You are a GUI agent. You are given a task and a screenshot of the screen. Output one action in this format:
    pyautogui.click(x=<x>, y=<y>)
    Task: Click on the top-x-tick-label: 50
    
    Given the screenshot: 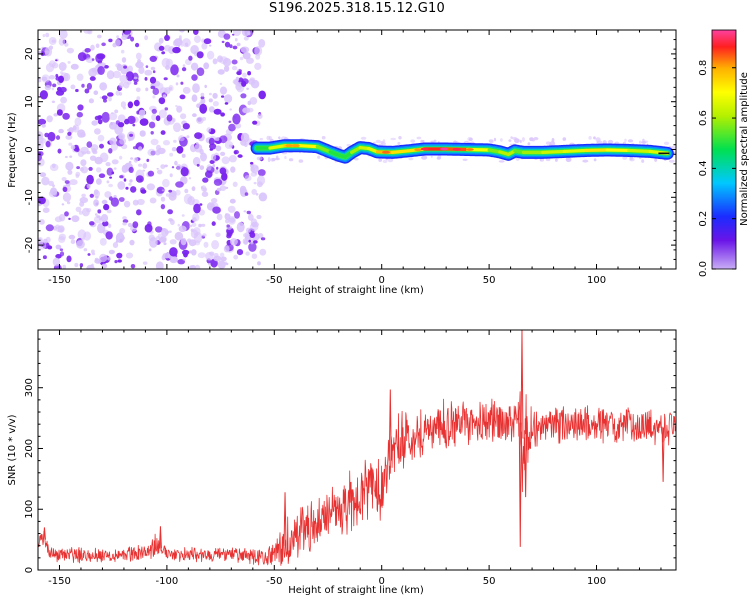 What is the action you would take?
    pyautogui.click(x=489, y=280)
    